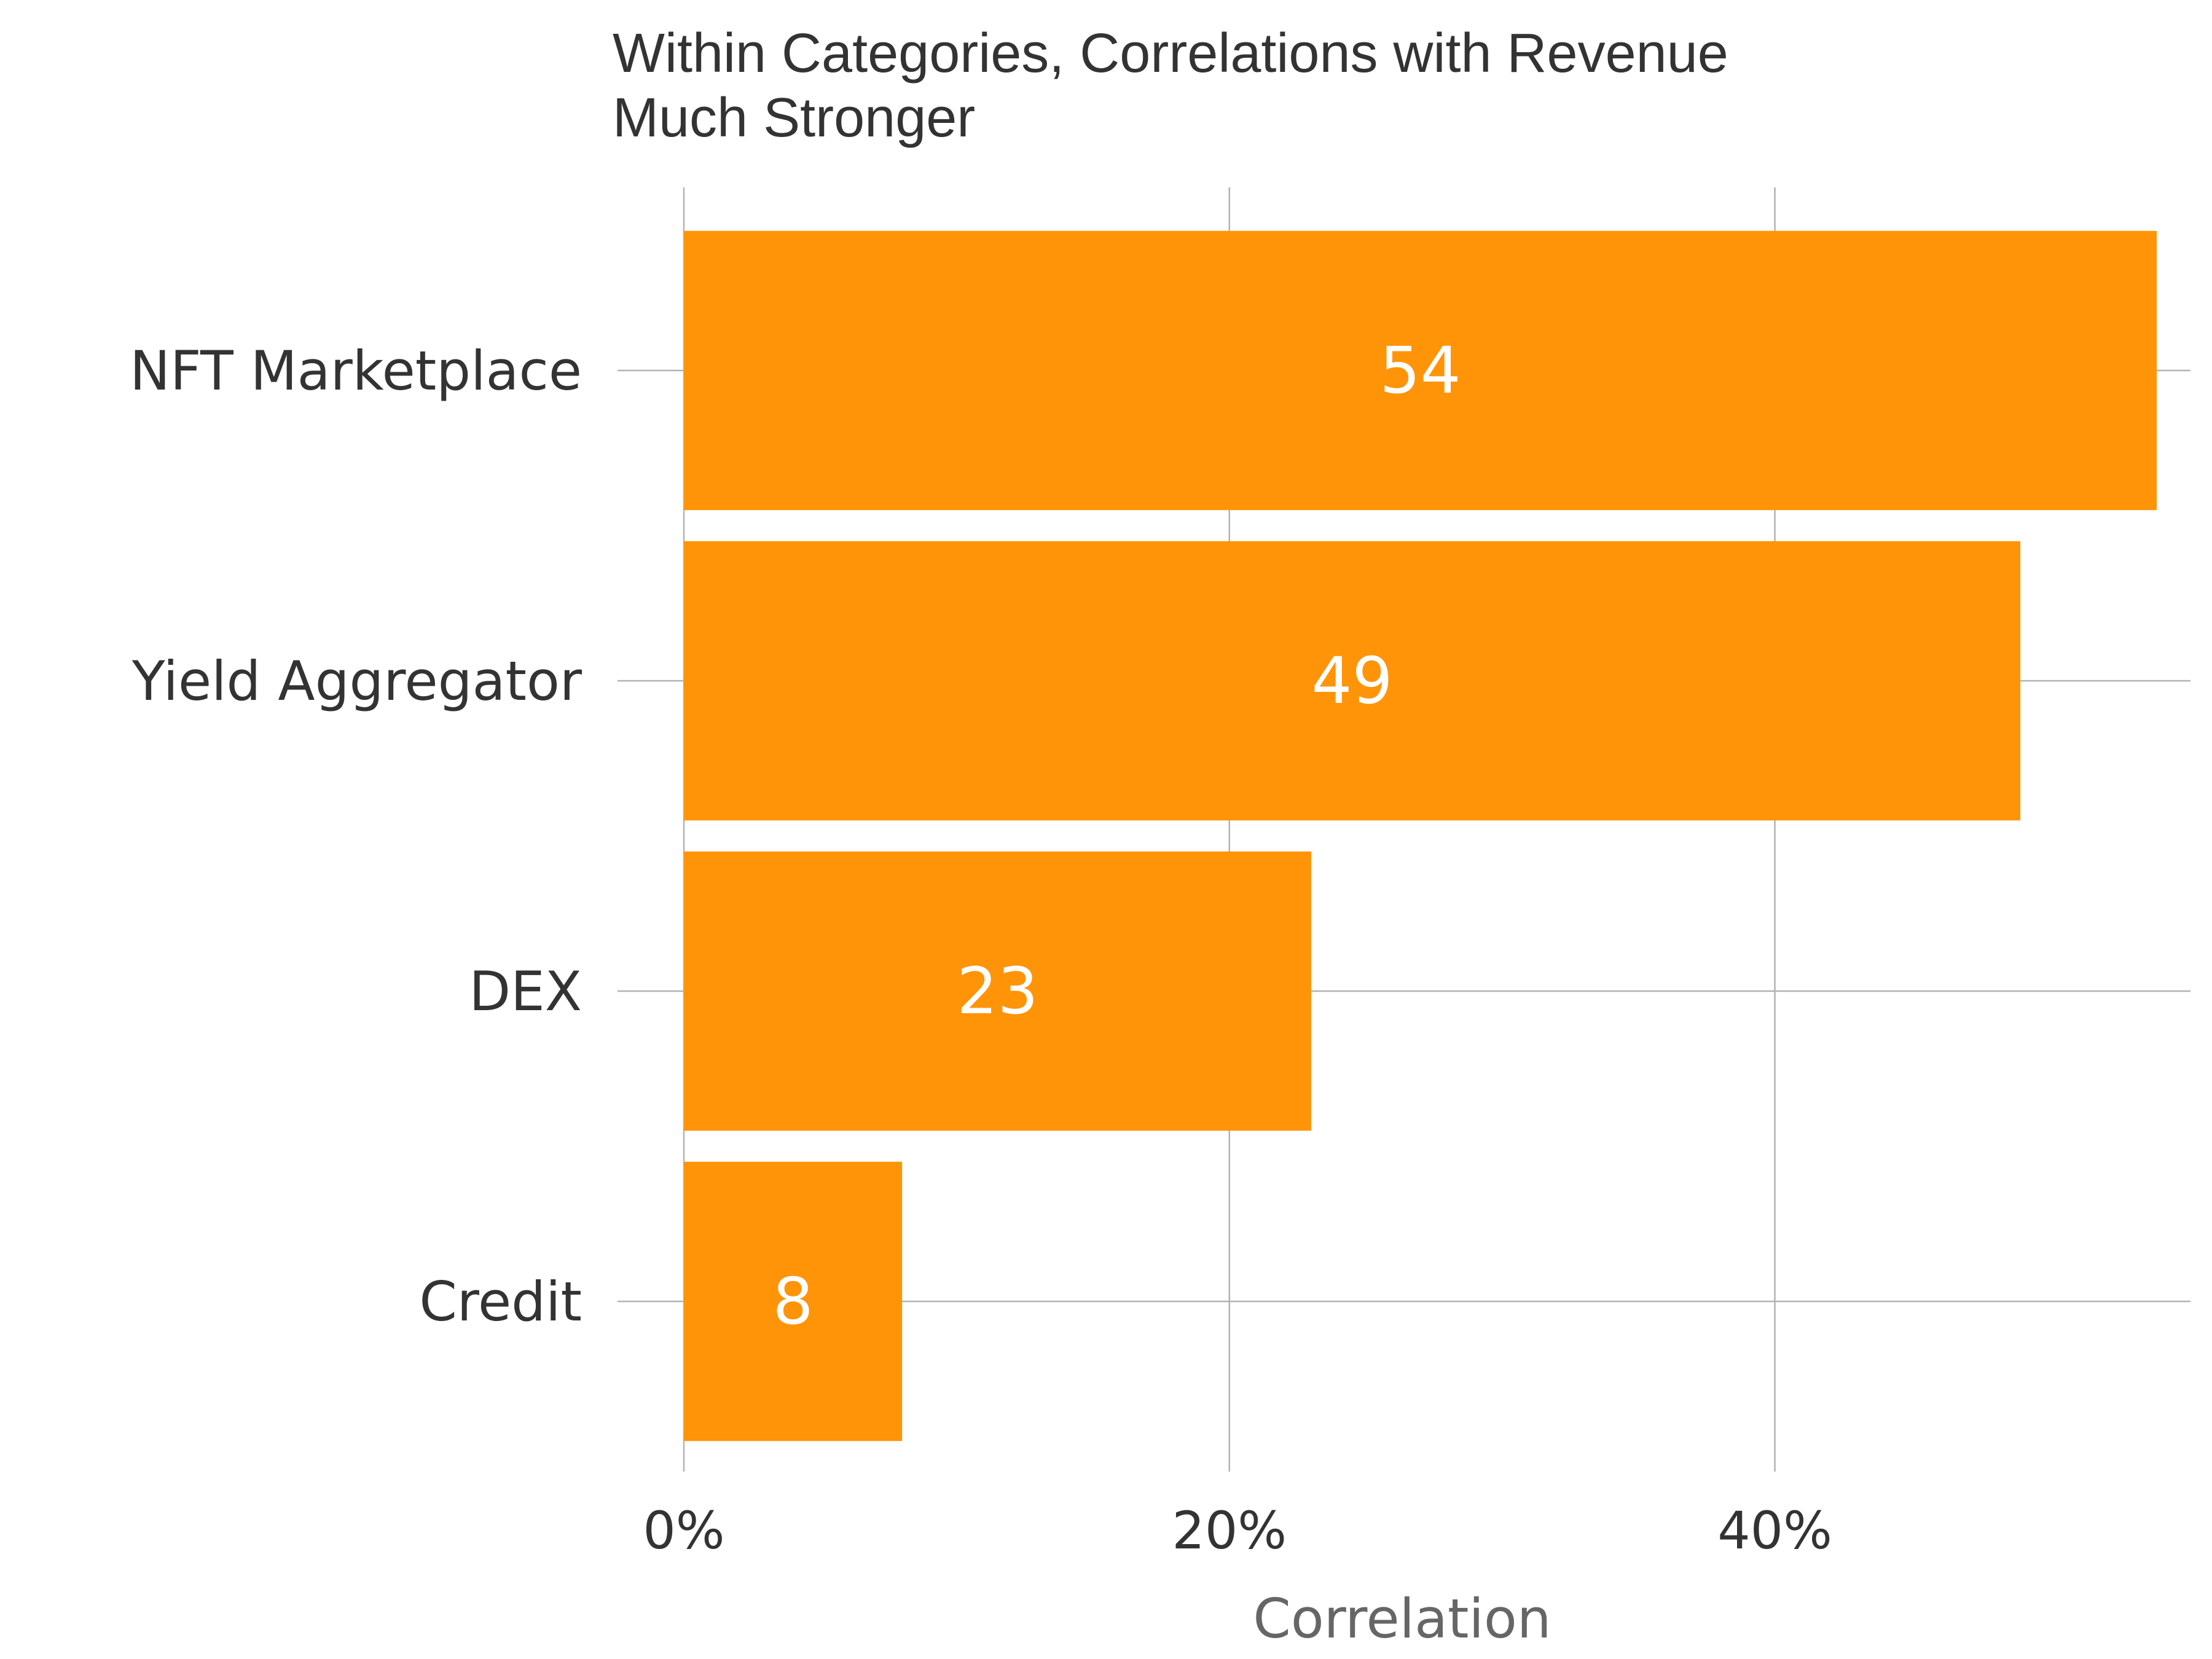 The width and height of the screenshot is (2212, 1659). Describe the element at coordinates (356, 681) in the screenshot. I see `category-label-1: Yield Aggregator` at that location.